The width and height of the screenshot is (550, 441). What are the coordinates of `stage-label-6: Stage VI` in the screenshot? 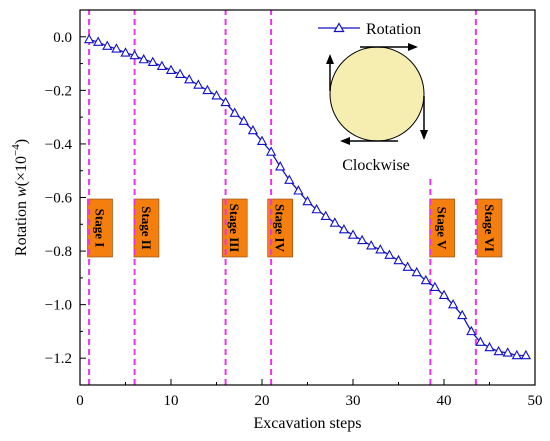 It's located at (489, 228).